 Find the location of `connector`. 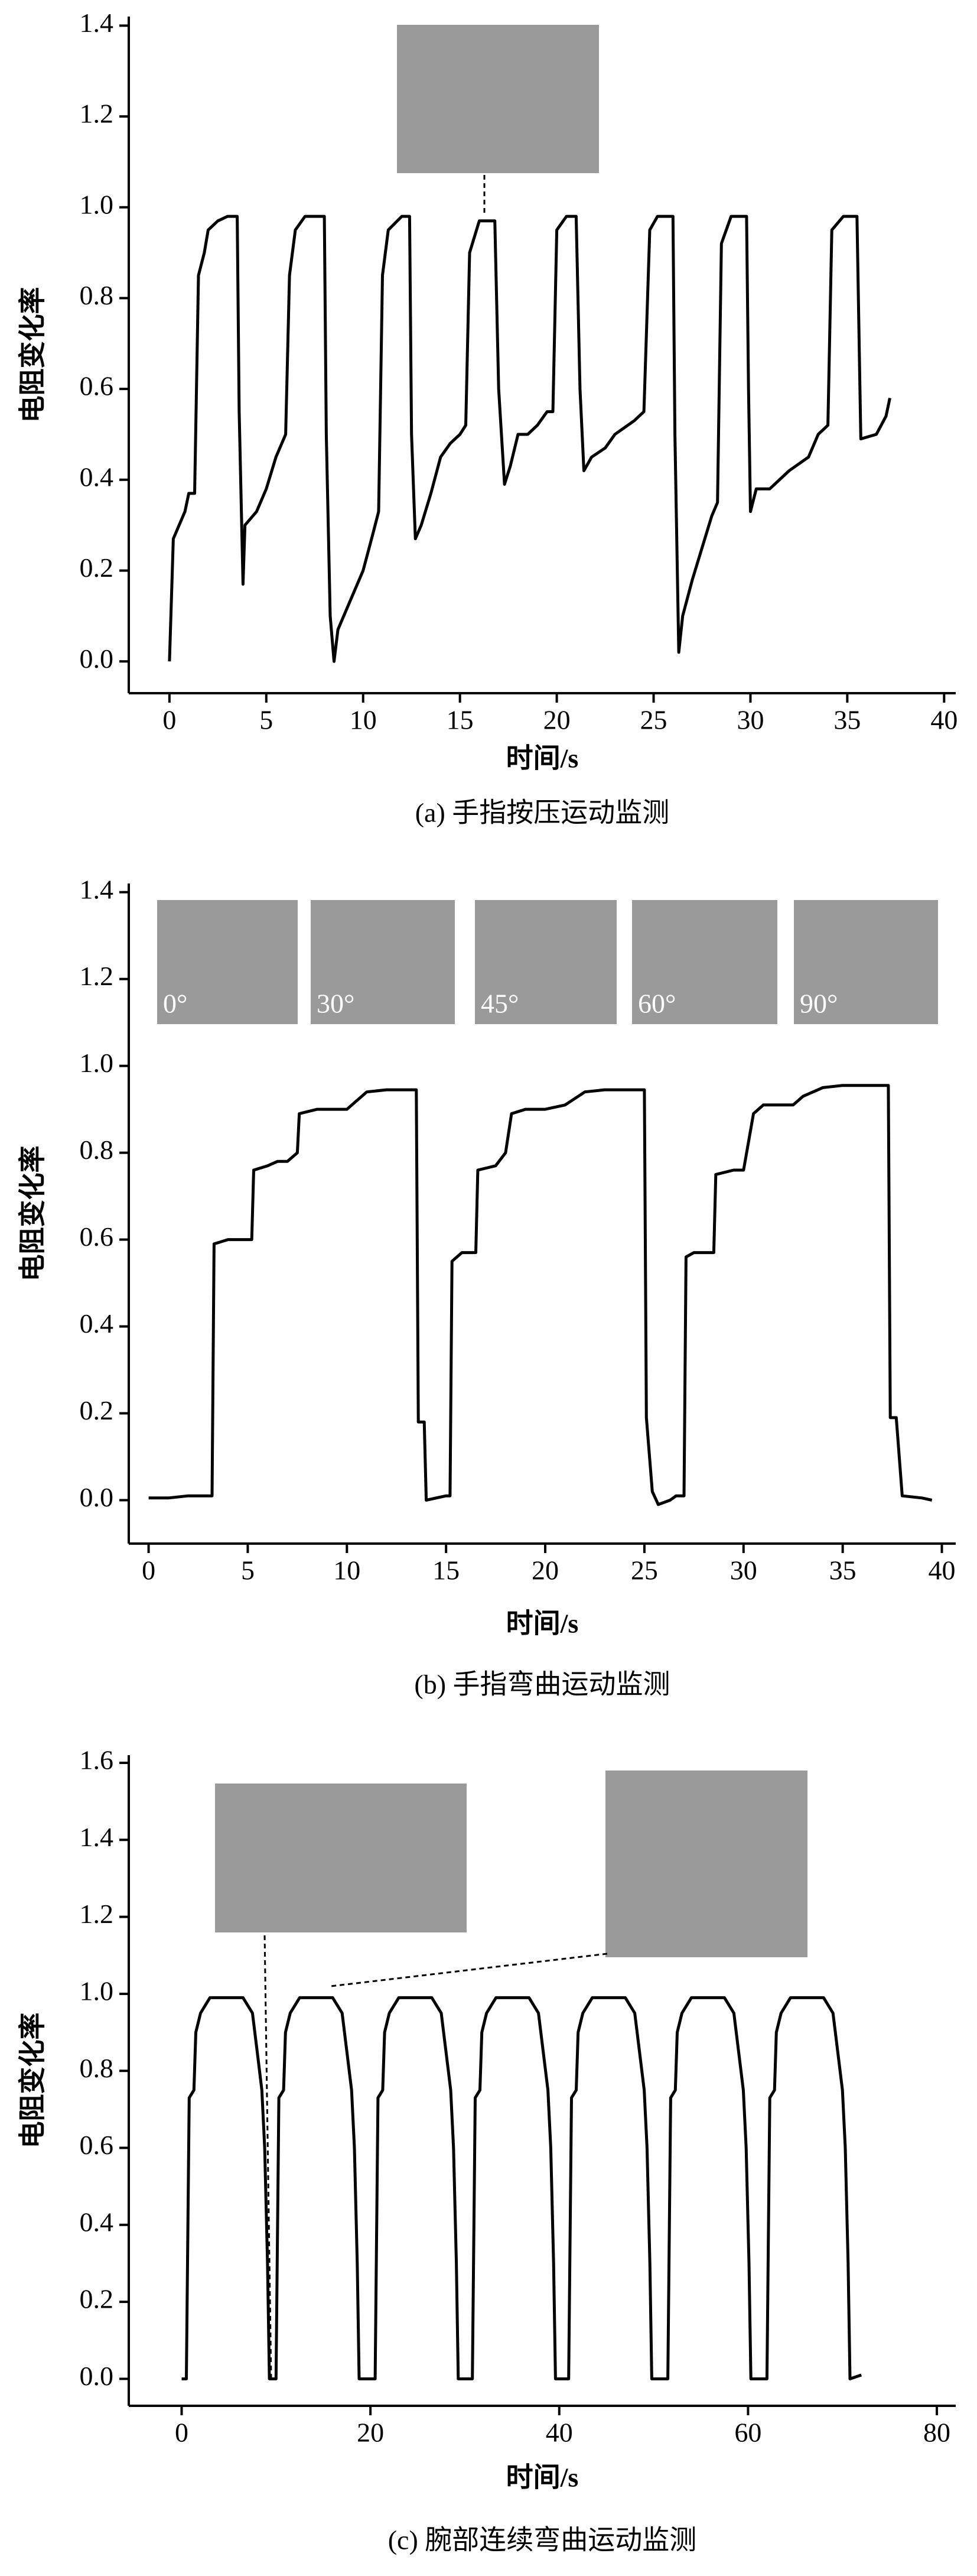

connector is located at coordinates (469, 1970).